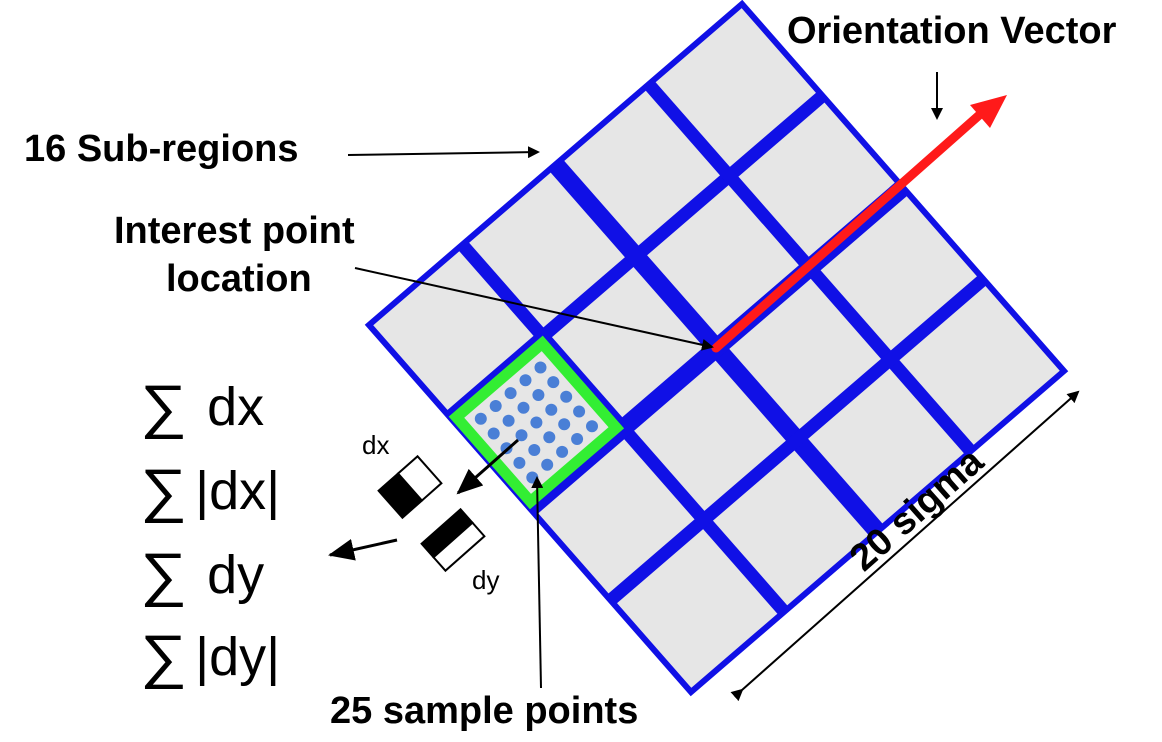  I want to click on formula-term-dy: dy, so click(236, 575).